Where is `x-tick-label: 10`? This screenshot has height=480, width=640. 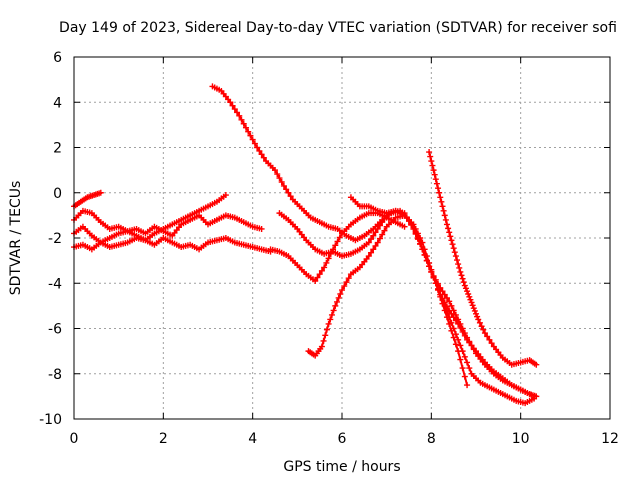
x-tick-label: 10 is located at coordinates (521, 439).